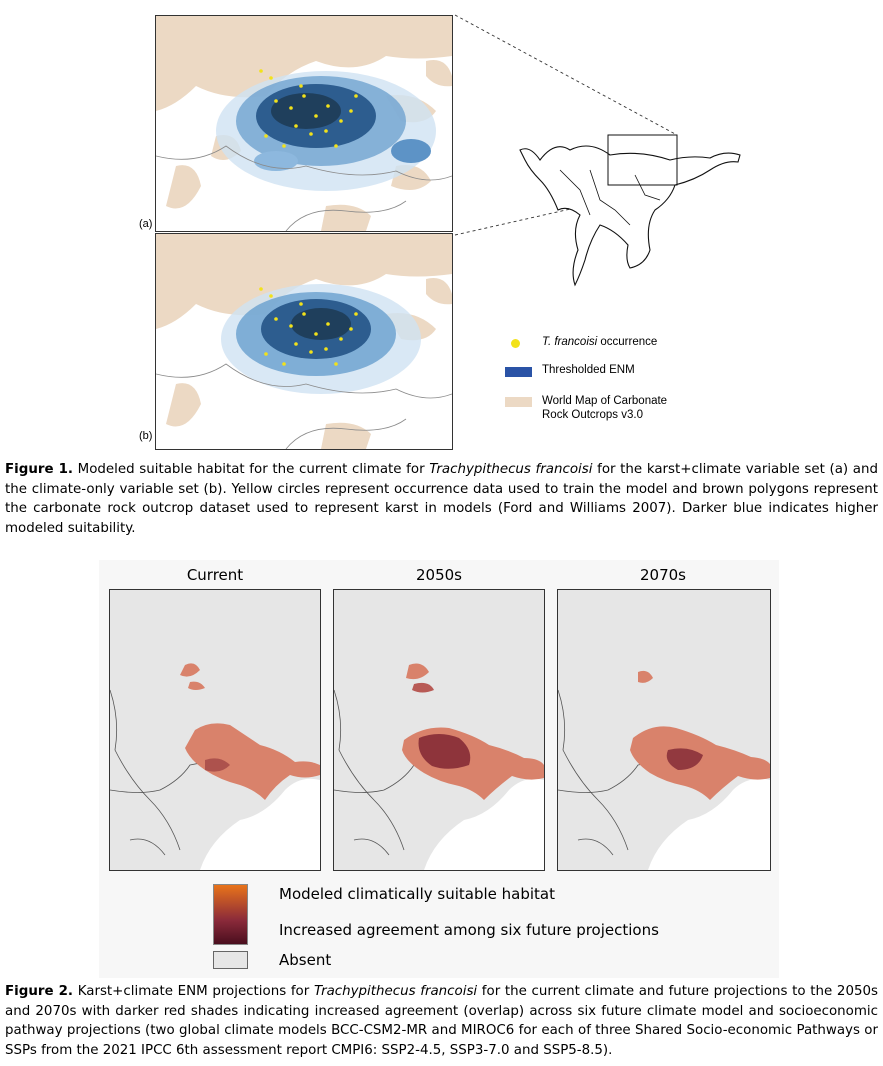 The width and height of the screenshot is (883, 1066). What do you see at coordinates (230, 960) in the screenshot?
I see `gray-swatch-icon` at bounding box center [230, 960].